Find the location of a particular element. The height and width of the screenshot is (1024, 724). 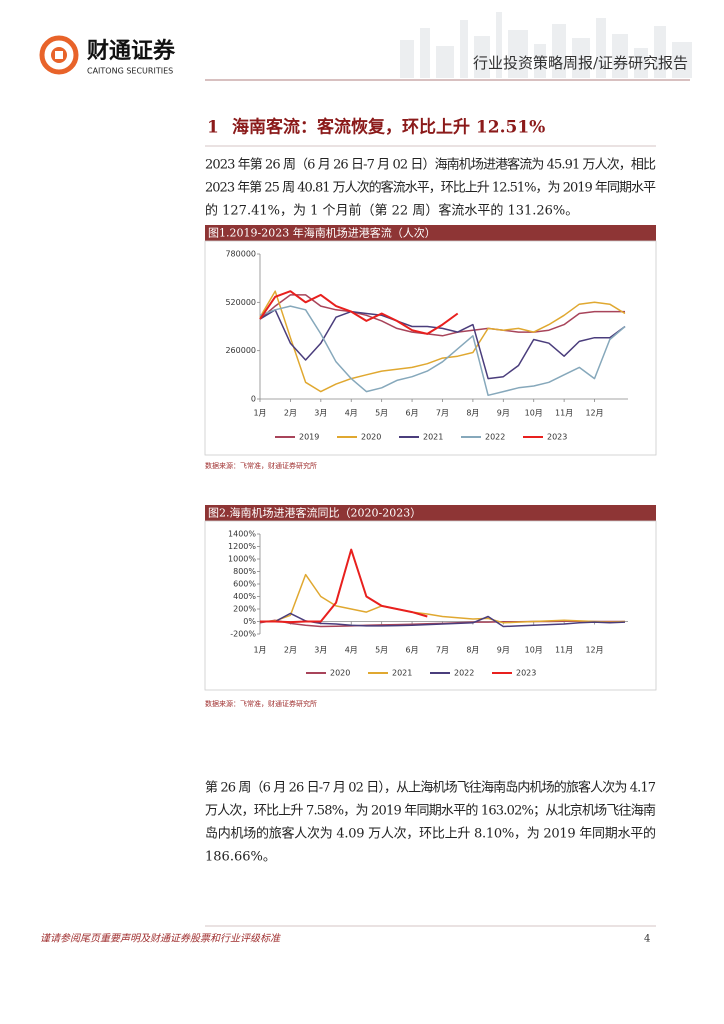

footer-disclaimer: 谨请参阅尾页重要声明及财通证券股票和行业评级标准 is located at coordinates (160, 939).